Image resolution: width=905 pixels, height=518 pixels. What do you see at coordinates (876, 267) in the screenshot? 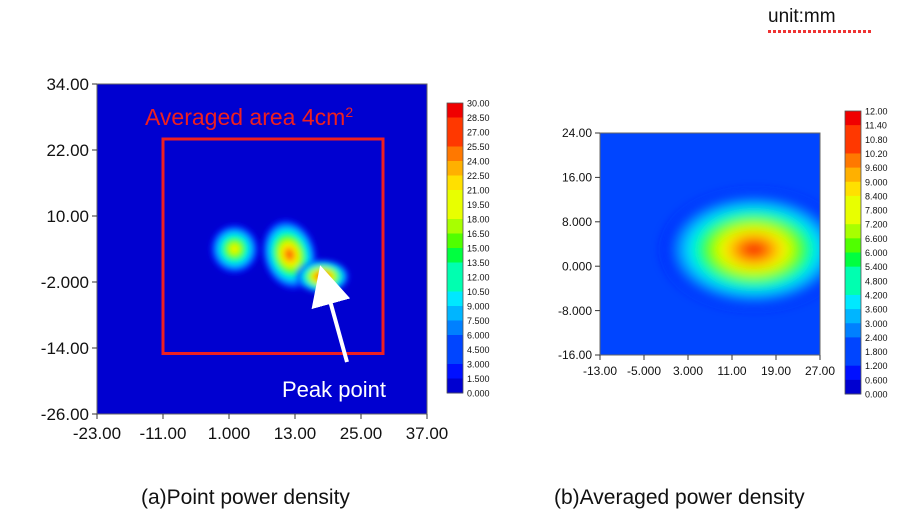
I see `colorbar-tick-label: 5.400` at bounding box center [876, 267].